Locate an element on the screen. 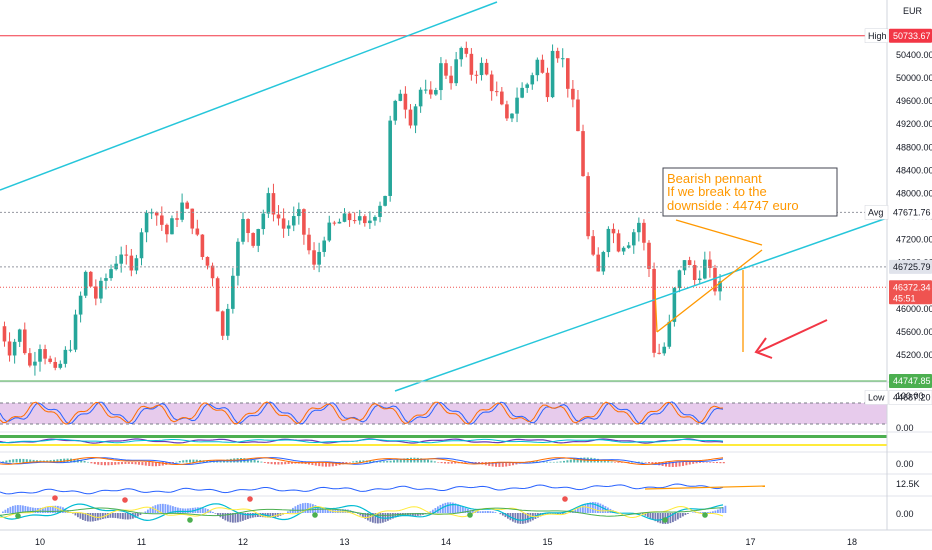  pennant-lower-line is located at coordinates (709, 291).